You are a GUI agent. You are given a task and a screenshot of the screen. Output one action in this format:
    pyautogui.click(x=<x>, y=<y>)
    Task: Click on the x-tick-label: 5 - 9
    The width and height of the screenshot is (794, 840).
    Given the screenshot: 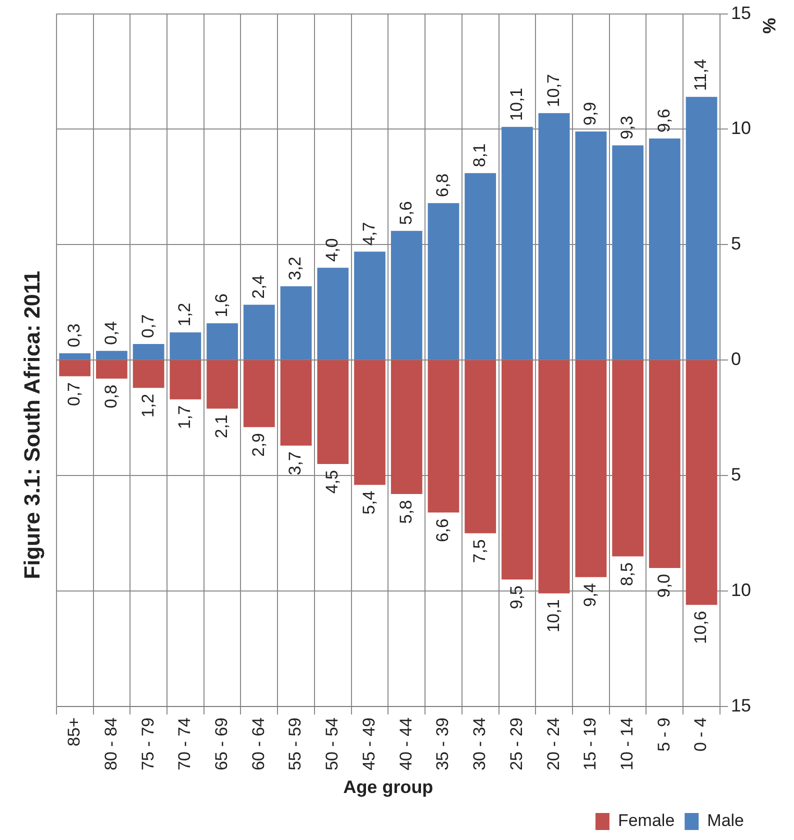 What is the action you would take?
    pyautogui.click(x=664, y=734)
    